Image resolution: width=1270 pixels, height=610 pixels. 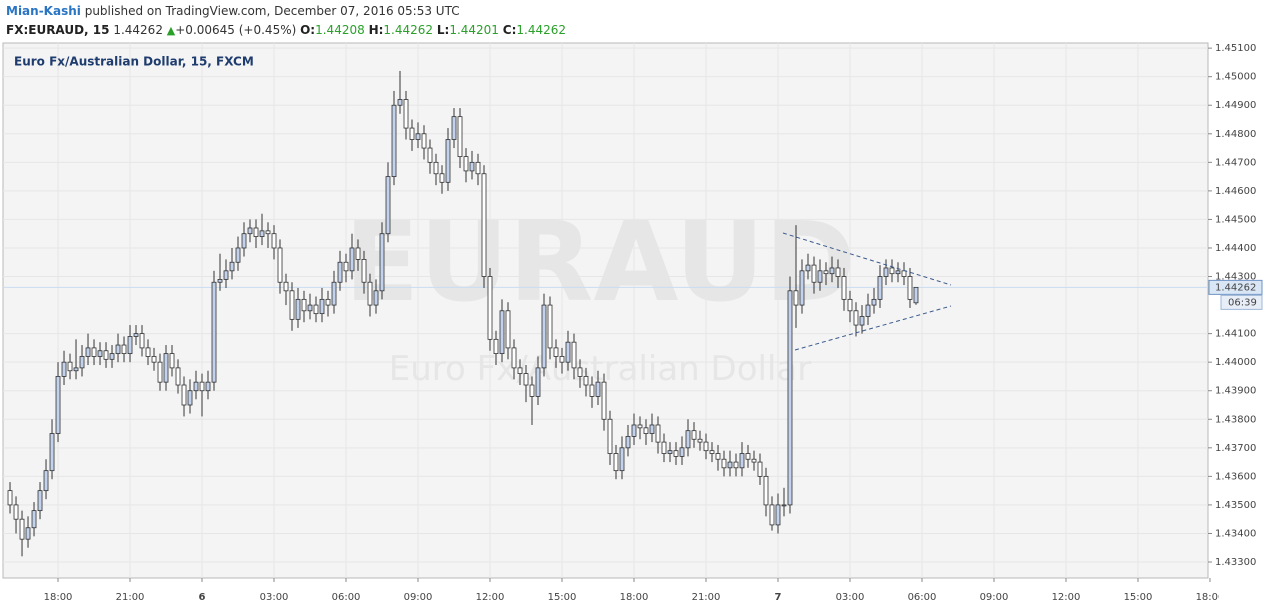 What do you see at coordinates (58, 30) in the screenshot?
I see `symbol: FX:EURAUD, 15` at bounding box center [58, 30].